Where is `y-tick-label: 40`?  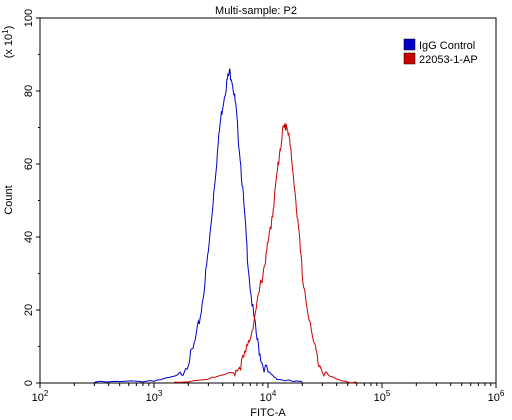
y-tick-label: 40 is located at coordinates (29, 237).